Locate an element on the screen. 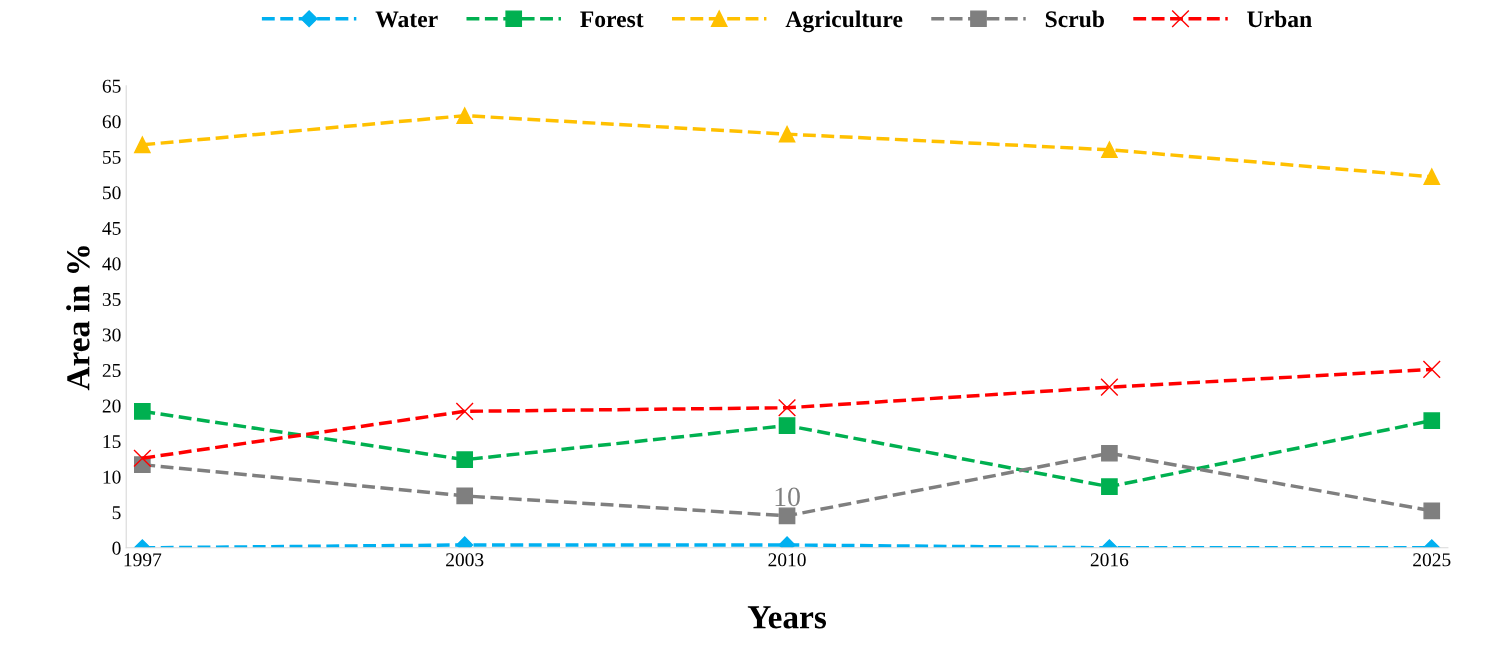  legend-label: Scrub is located at coordinates (1074, 19).